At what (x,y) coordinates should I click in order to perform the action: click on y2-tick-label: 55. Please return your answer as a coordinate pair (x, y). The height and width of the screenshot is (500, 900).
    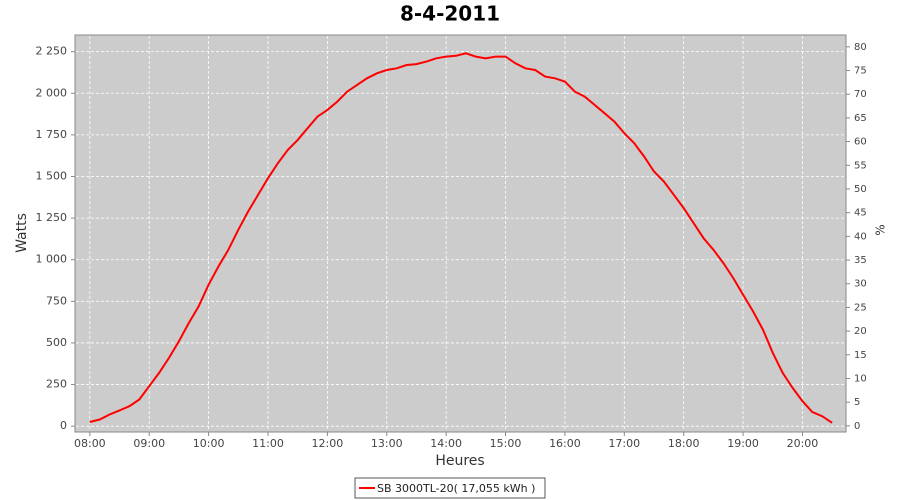
    Looking at the image, I should click on (860, 165).